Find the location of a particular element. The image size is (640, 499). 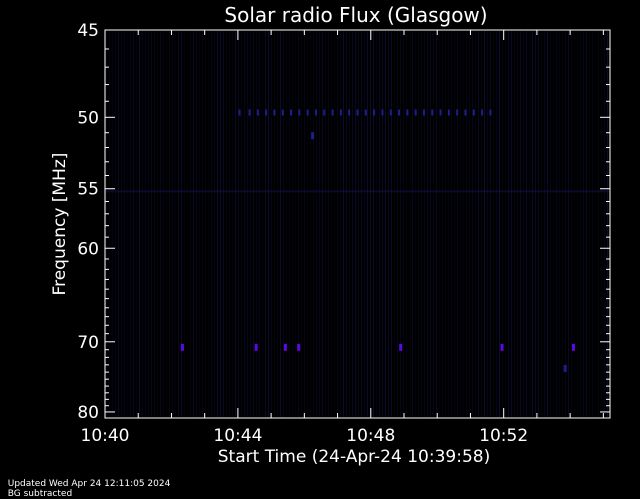

y-tick-label: 70 is located at coordinates (88, 343).